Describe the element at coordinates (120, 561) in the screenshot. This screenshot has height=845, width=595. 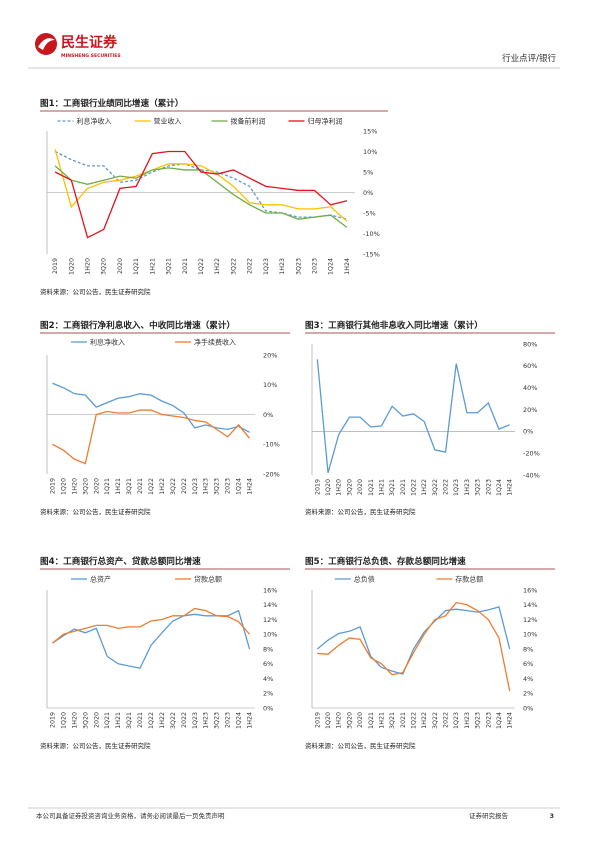
I see `chart-title: 图4：工商银行总资产、贷款总额同比增速` at that location.